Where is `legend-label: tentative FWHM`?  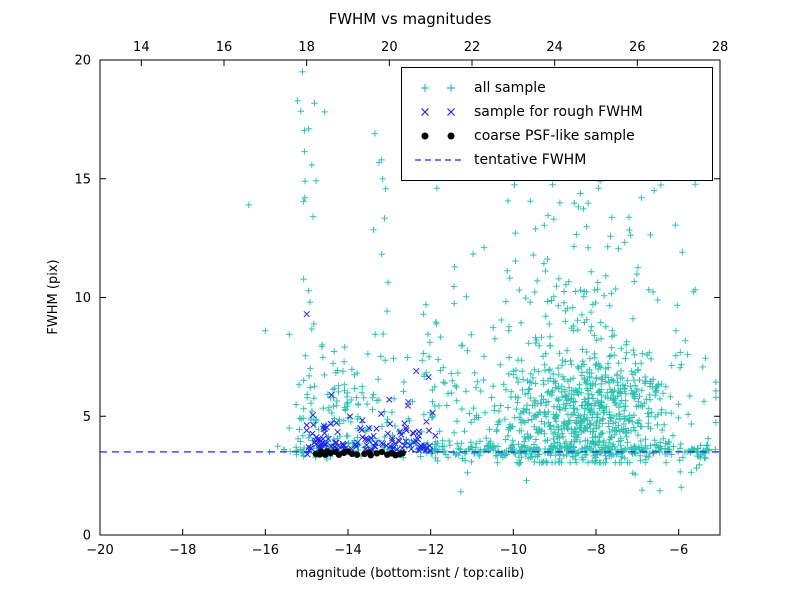 legend-label: tentative FWHM is located at coordinates (530, 160).